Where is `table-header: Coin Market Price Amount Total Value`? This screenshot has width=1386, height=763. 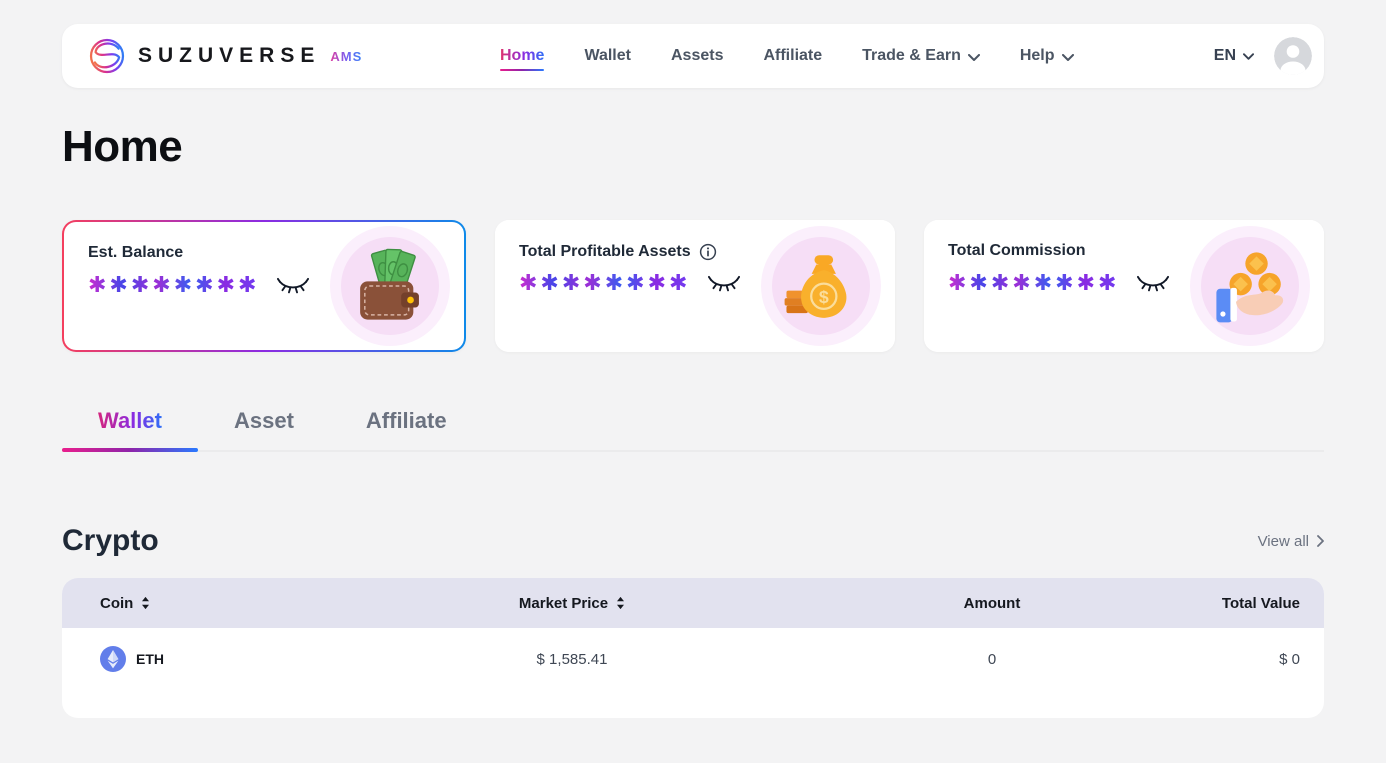 table-header: Coin Market Price Amount Total Value is located at coordinates (693, 603).